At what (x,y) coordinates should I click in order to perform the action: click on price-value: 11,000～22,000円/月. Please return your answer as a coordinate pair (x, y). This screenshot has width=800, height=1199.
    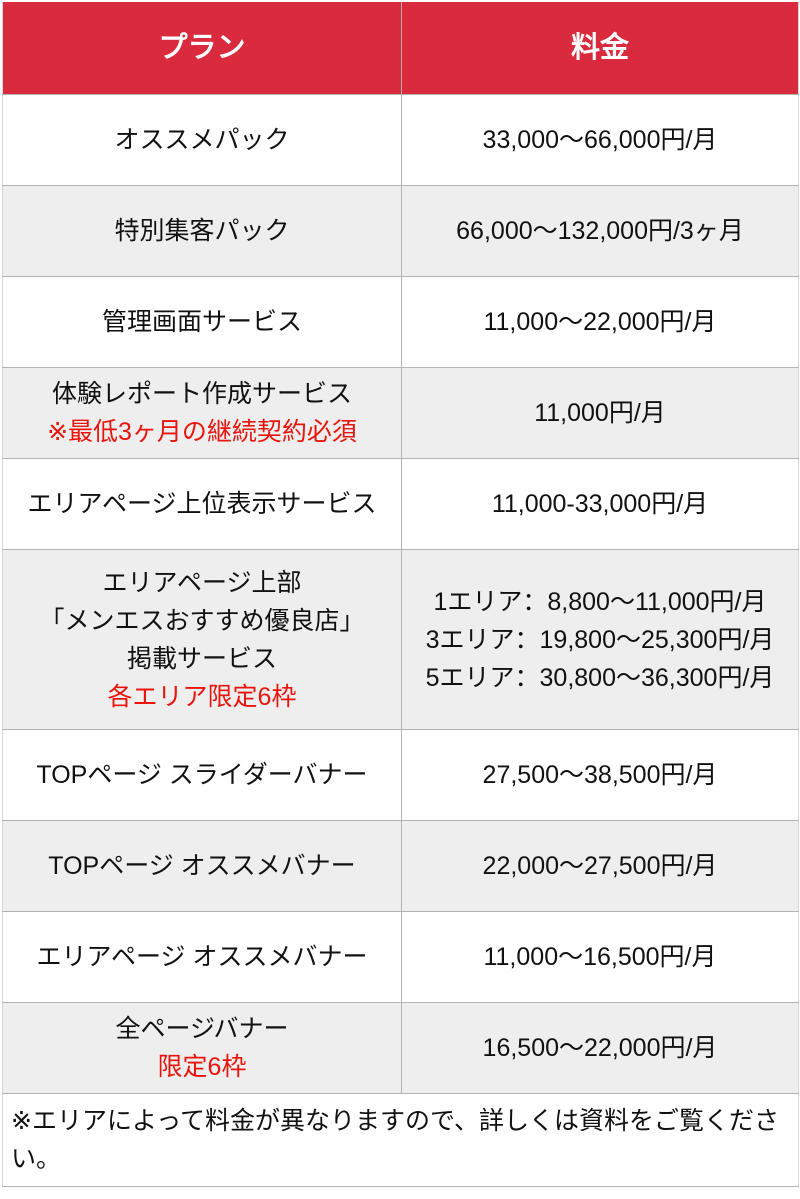
    Looking at the image, I should click on (600, 322).